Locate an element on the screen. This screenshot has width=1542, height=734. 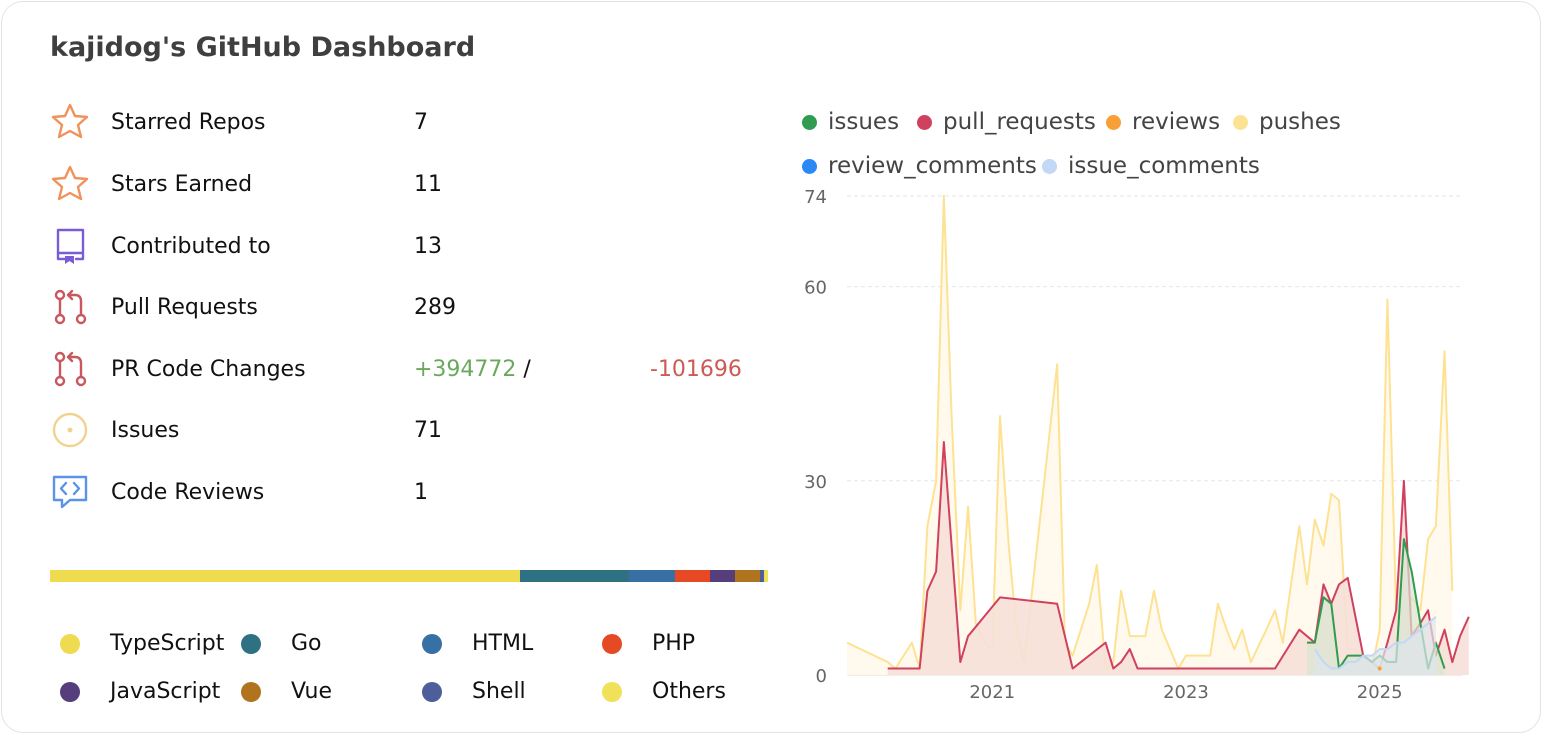
language-bar-segment-shell is located at coordinates (762, 576).